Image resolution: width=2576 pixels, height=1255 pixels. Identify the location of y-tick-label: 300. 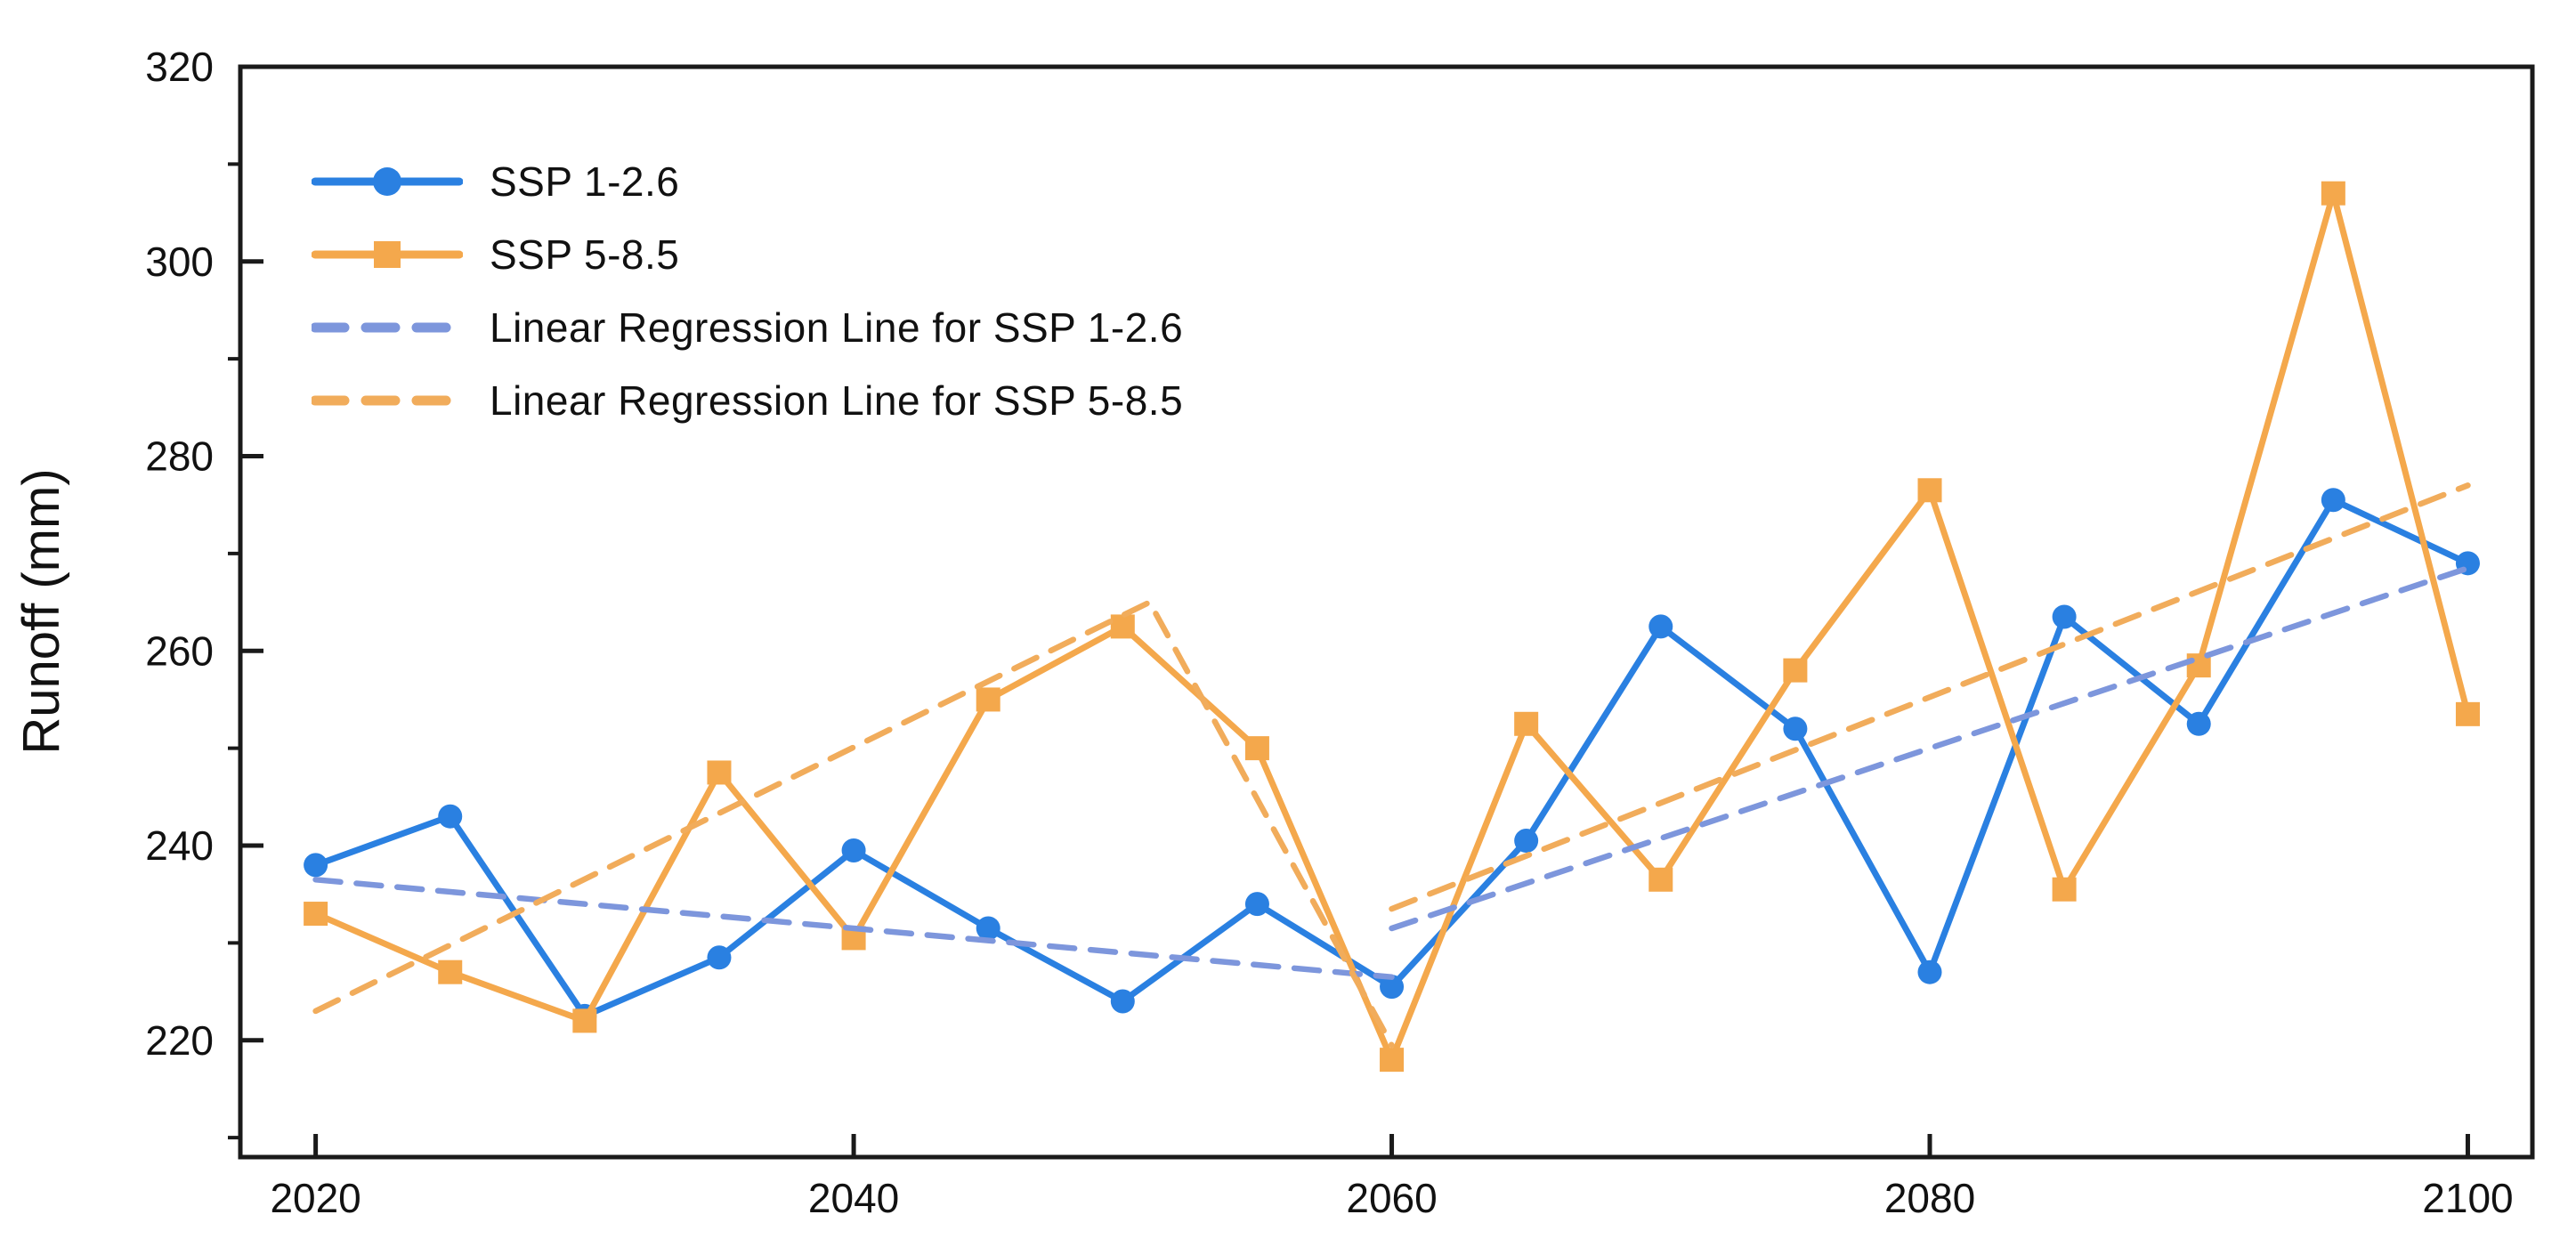
(179, 262).